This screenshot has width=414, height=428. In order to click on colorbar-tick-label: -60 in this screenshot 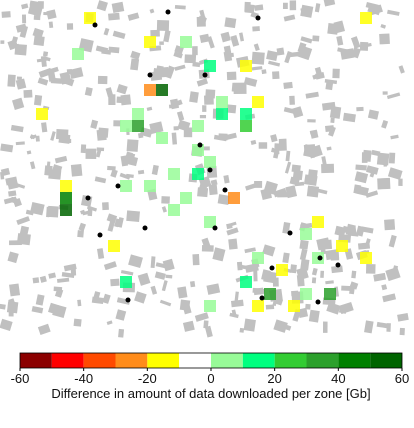, I will do `click(20, 378)`.